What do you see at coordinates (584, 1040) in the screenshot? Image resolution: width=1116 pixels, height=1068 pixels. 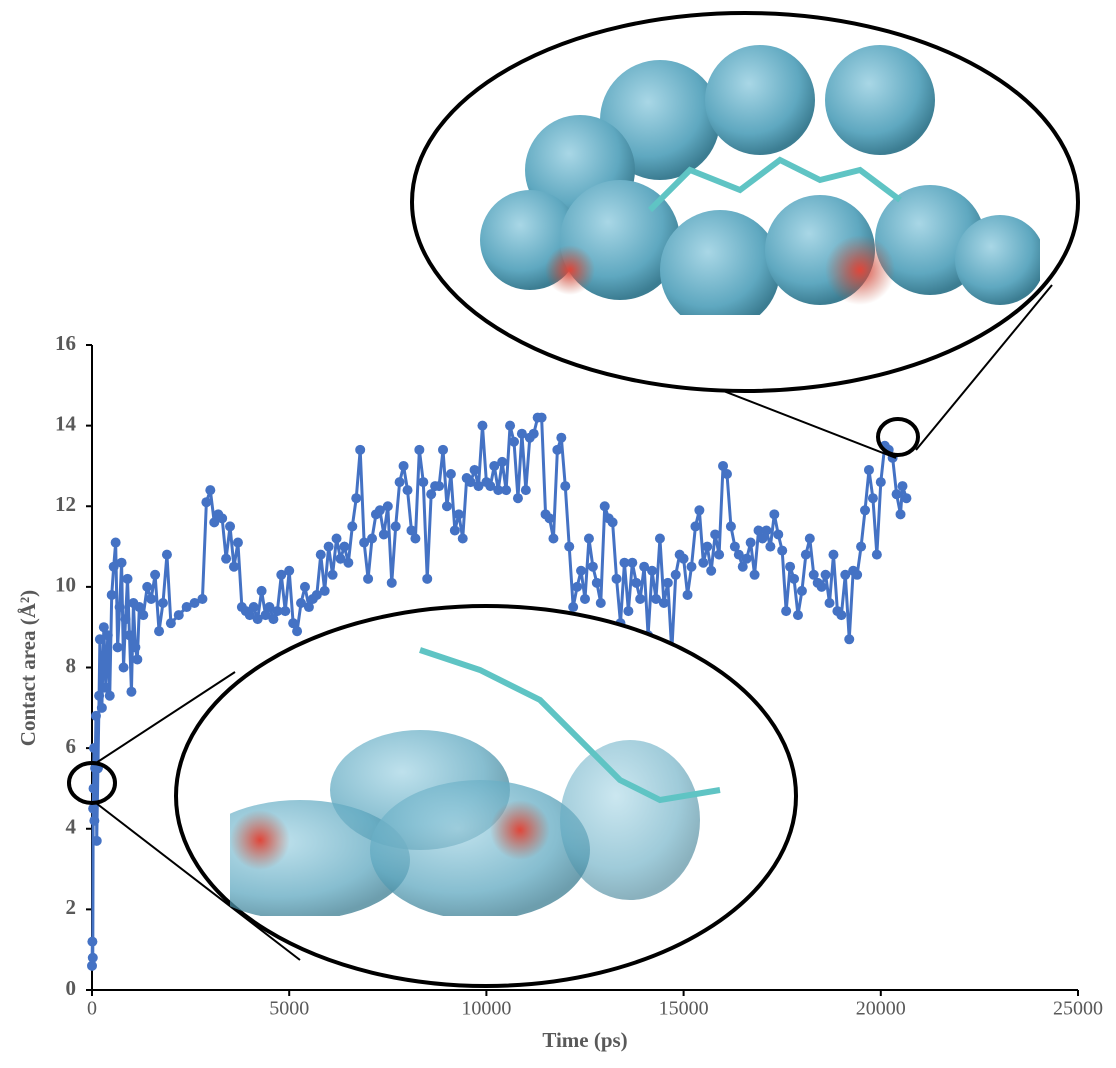 I see `x-axis-label: Time (ps)` at bounding box center [584, 1040].